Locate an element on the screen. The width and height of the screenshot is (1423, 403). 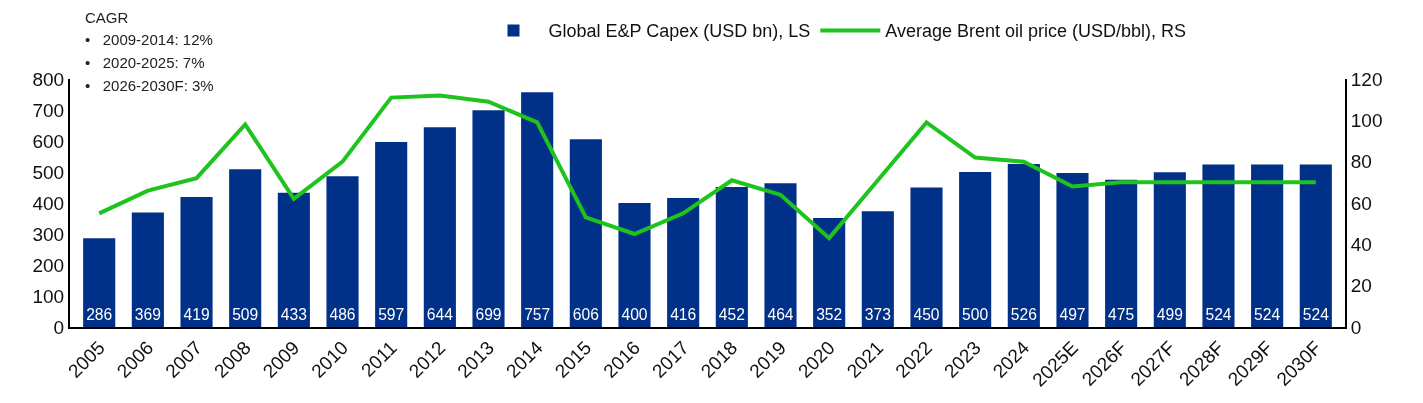
y-tick-label: 400 is located at coordinates (48, 203).